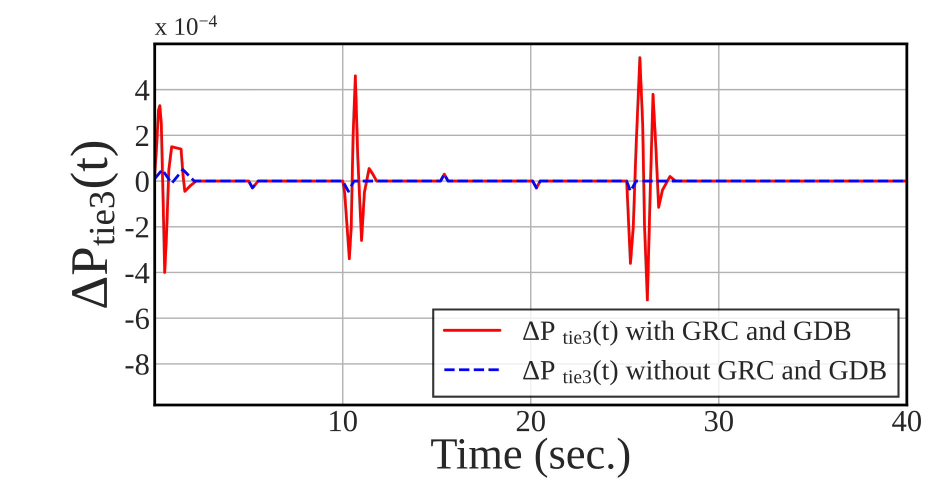 The width and height of the screenshot is (932, 488). What do you see at coordinates (142, 90) in the screenshot?
I see `y-tick-label: 4` at bounding box center [142, 90].